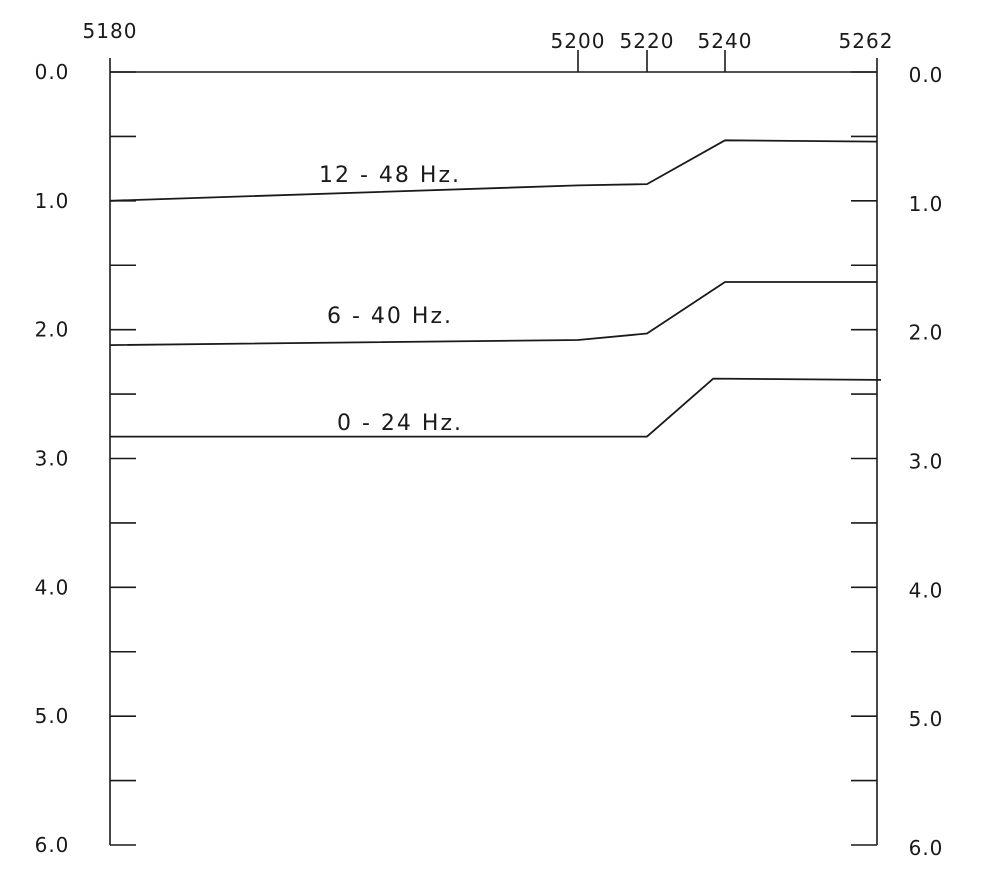  I want to click on x-tick-label: 5240, so click(725, 41).